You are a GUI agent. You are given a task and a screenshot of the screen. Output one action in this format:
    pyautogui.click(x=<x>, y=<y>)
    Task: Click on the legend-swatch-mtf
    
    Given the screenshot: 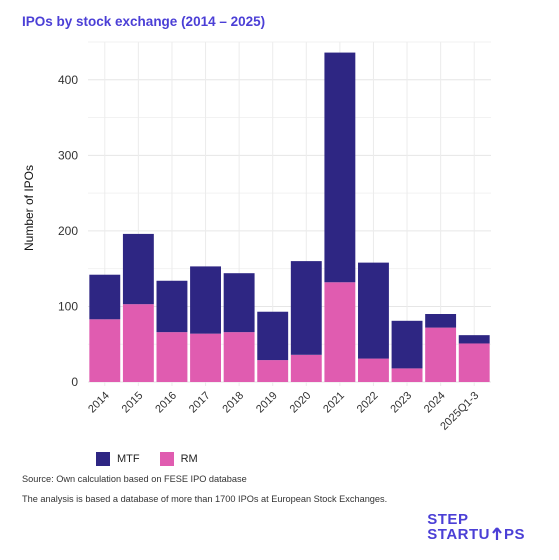 What is the action you would take?
    pyautogui.click(x=103, y=459)
    